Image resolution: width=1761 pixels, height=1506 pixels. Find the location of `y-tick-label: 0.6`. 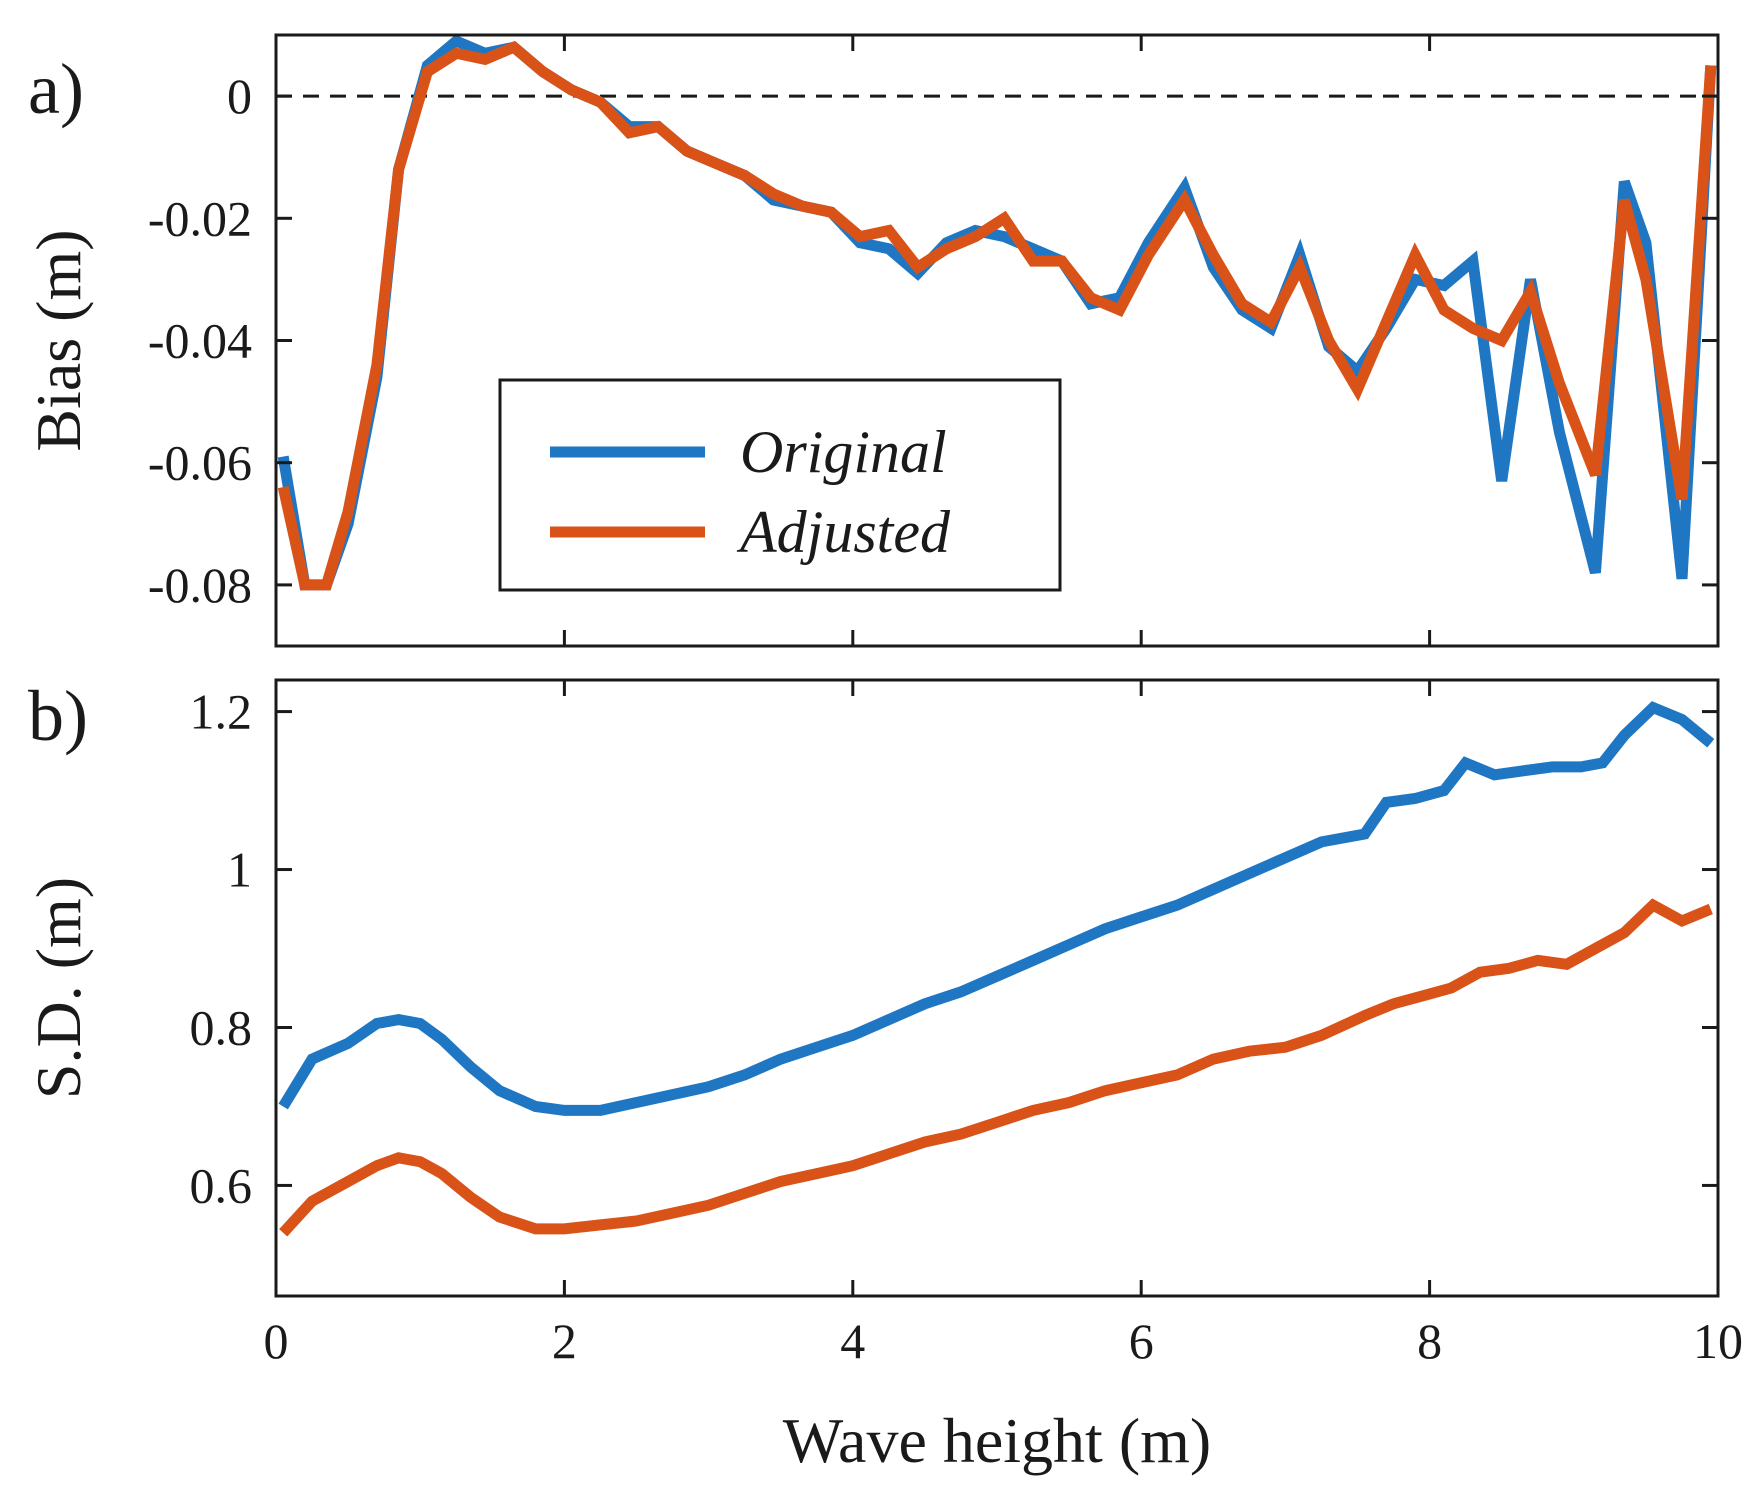

y-tick-label: 0.6 is located at coordinates (221, 1185).